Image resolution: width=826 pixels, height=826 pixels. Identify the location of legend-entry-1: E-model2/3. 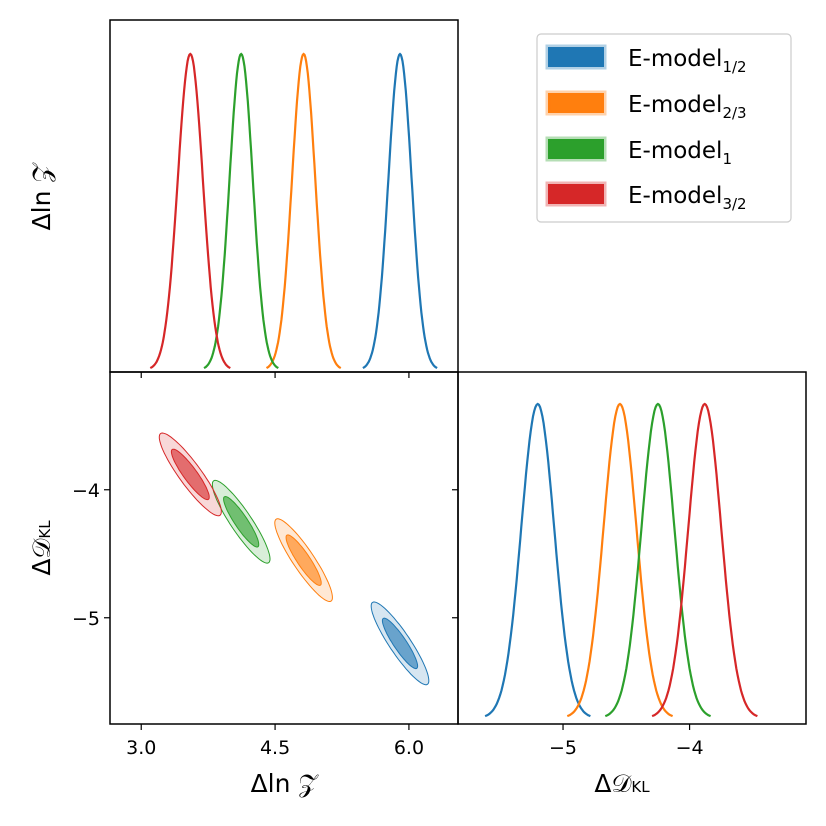
(646, 106).